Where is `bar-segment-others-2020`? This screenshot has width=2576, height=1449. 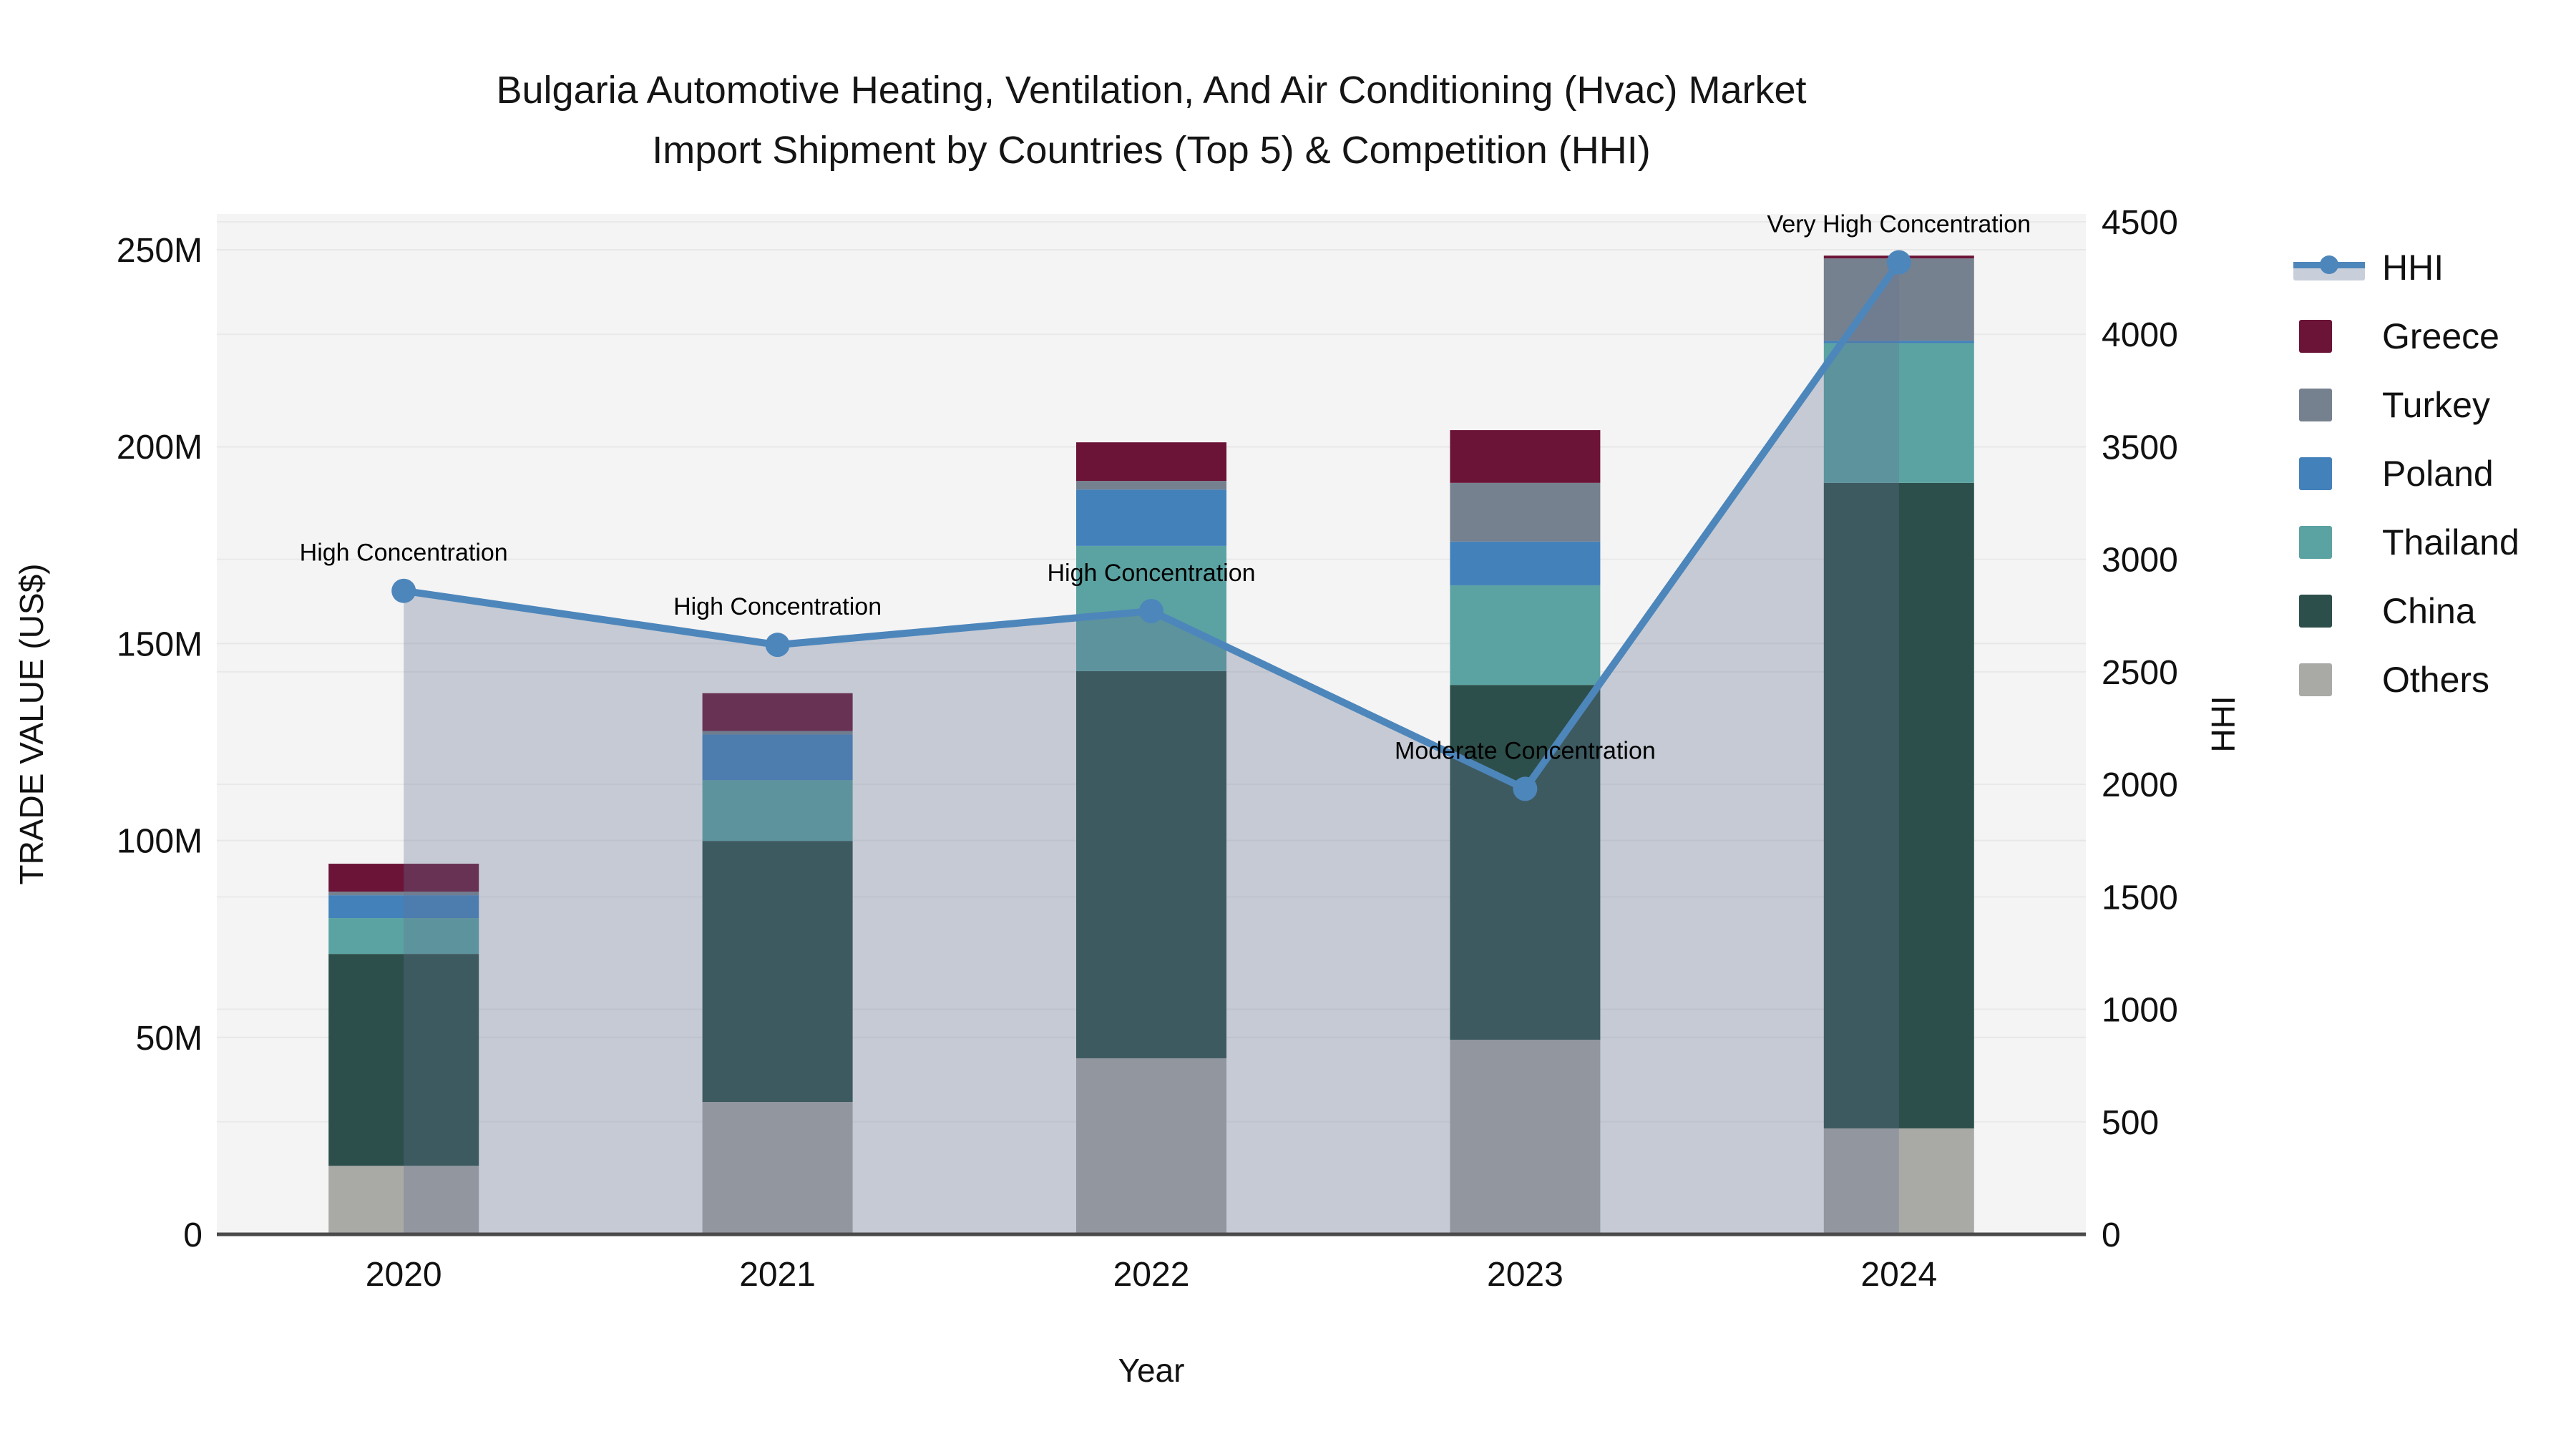 bar-segment-others-2020 is located at coordinates (403, 1200).